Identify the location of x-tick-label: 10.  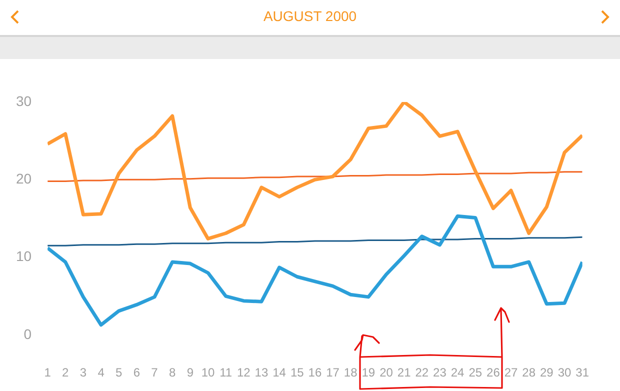
(208, 373).